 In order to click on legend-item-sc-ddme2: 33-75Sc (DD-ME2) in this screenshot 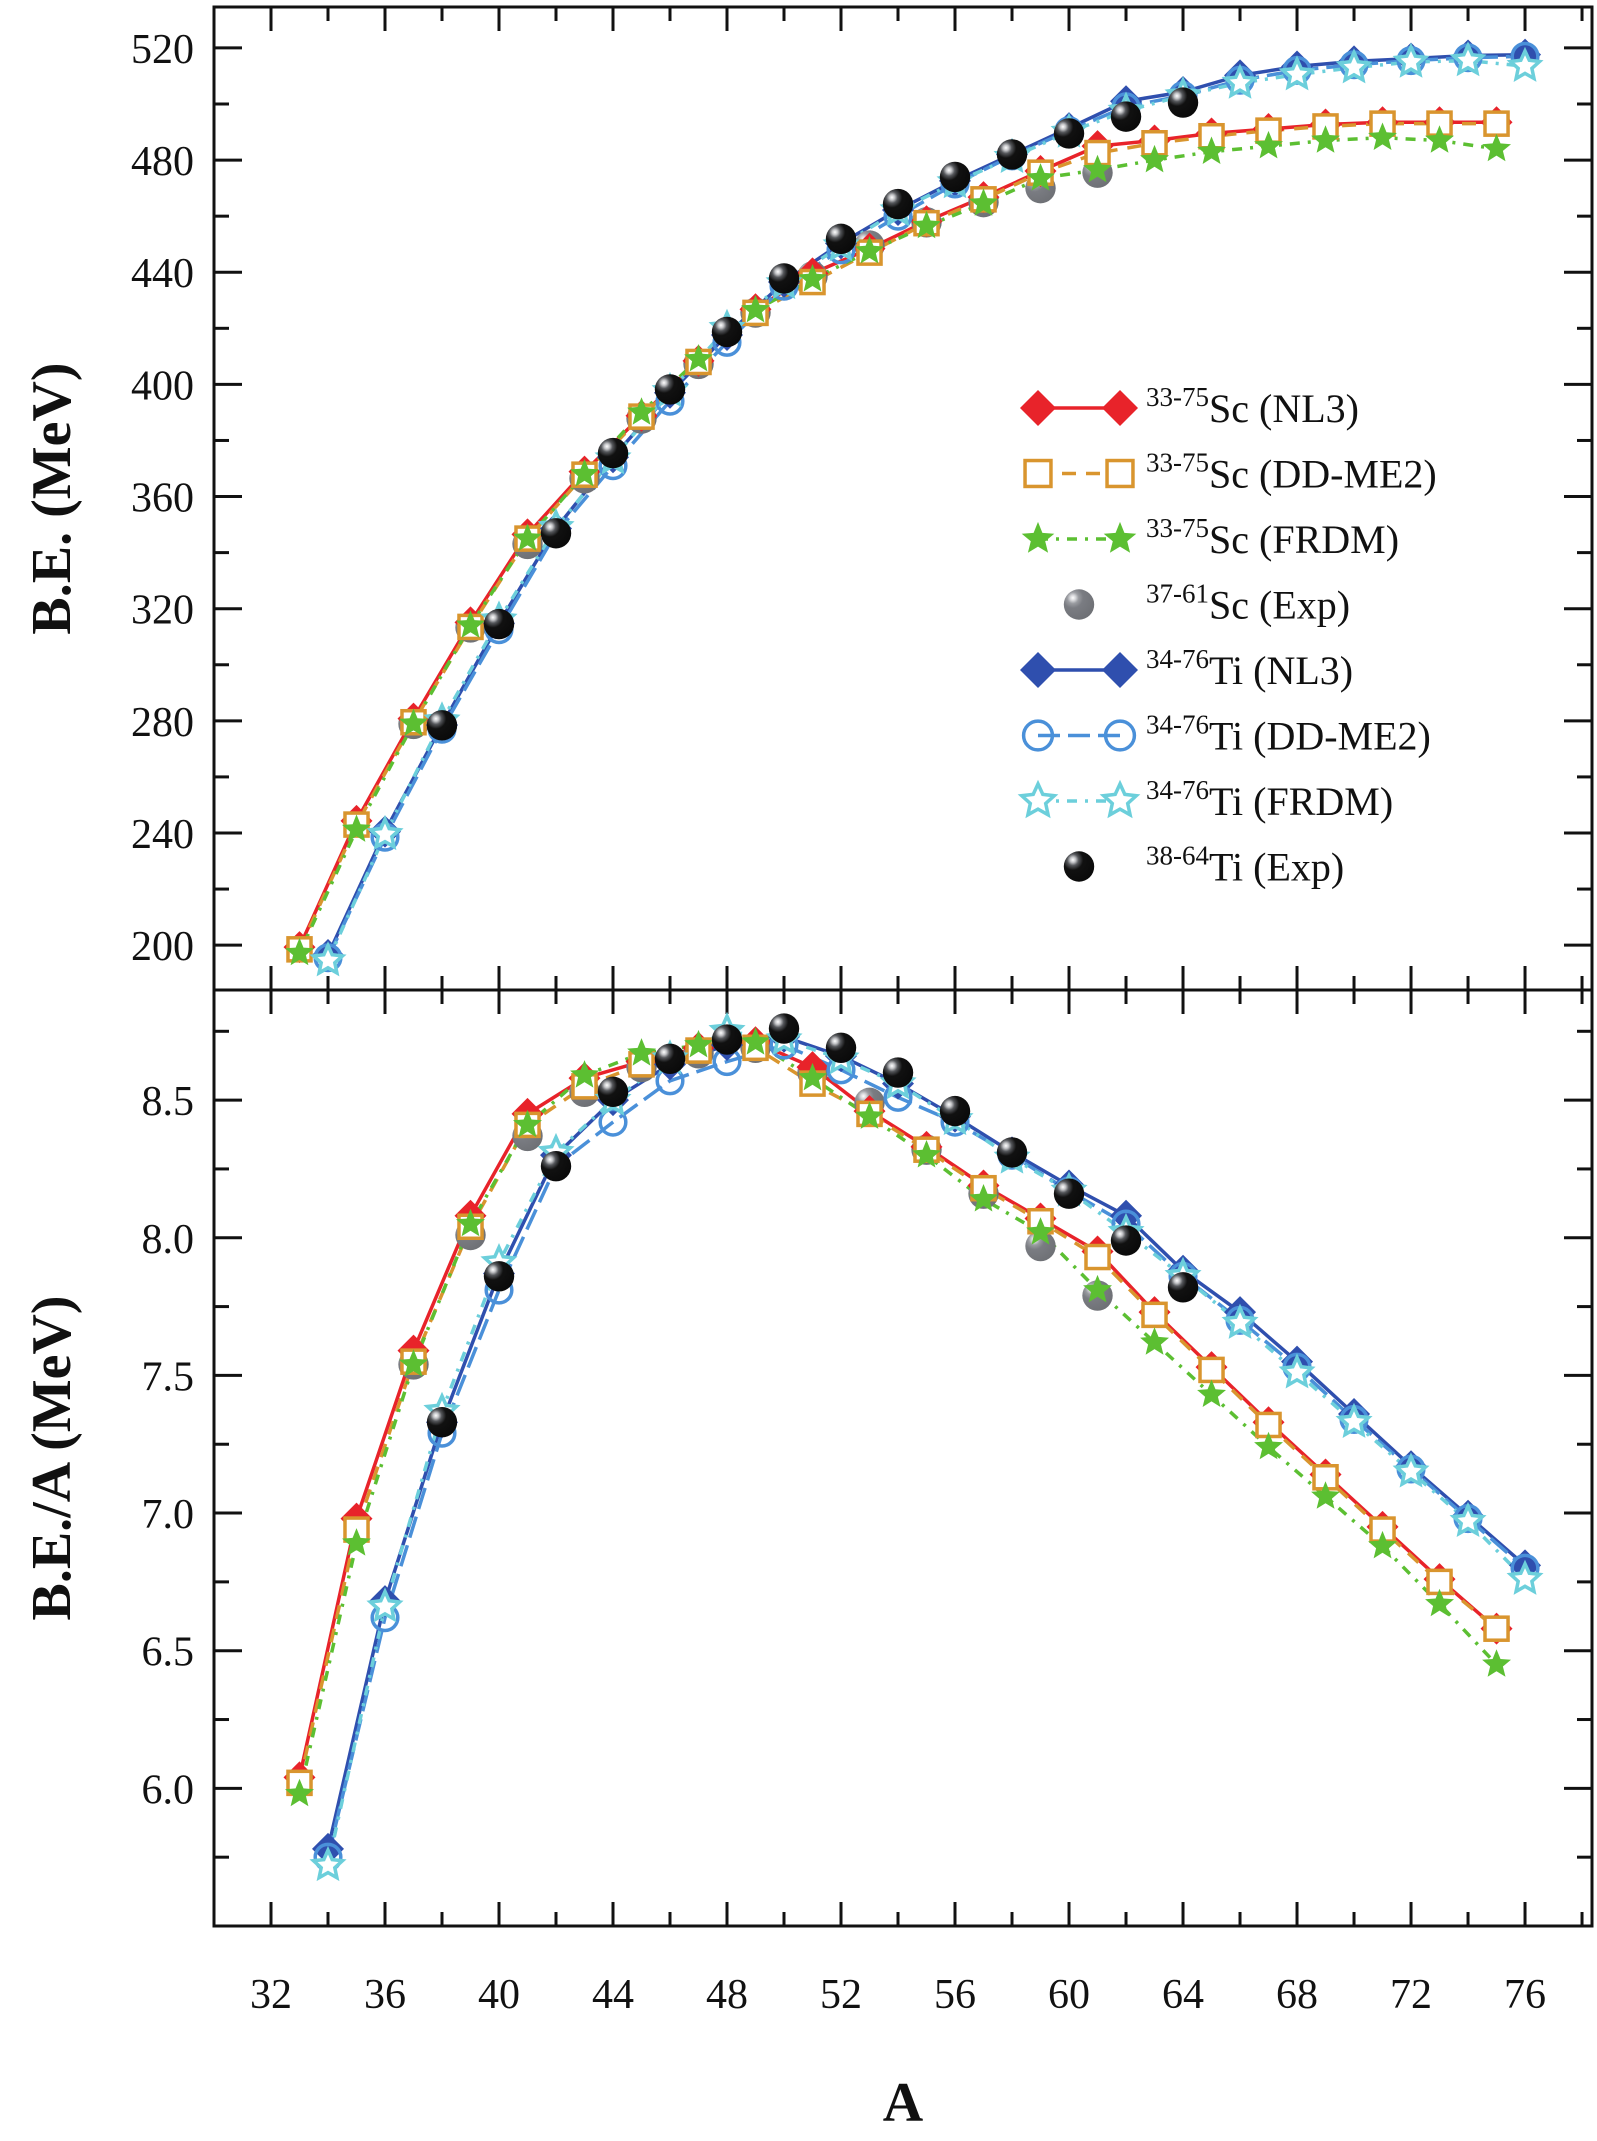, I will do `click(1230, 472)`.